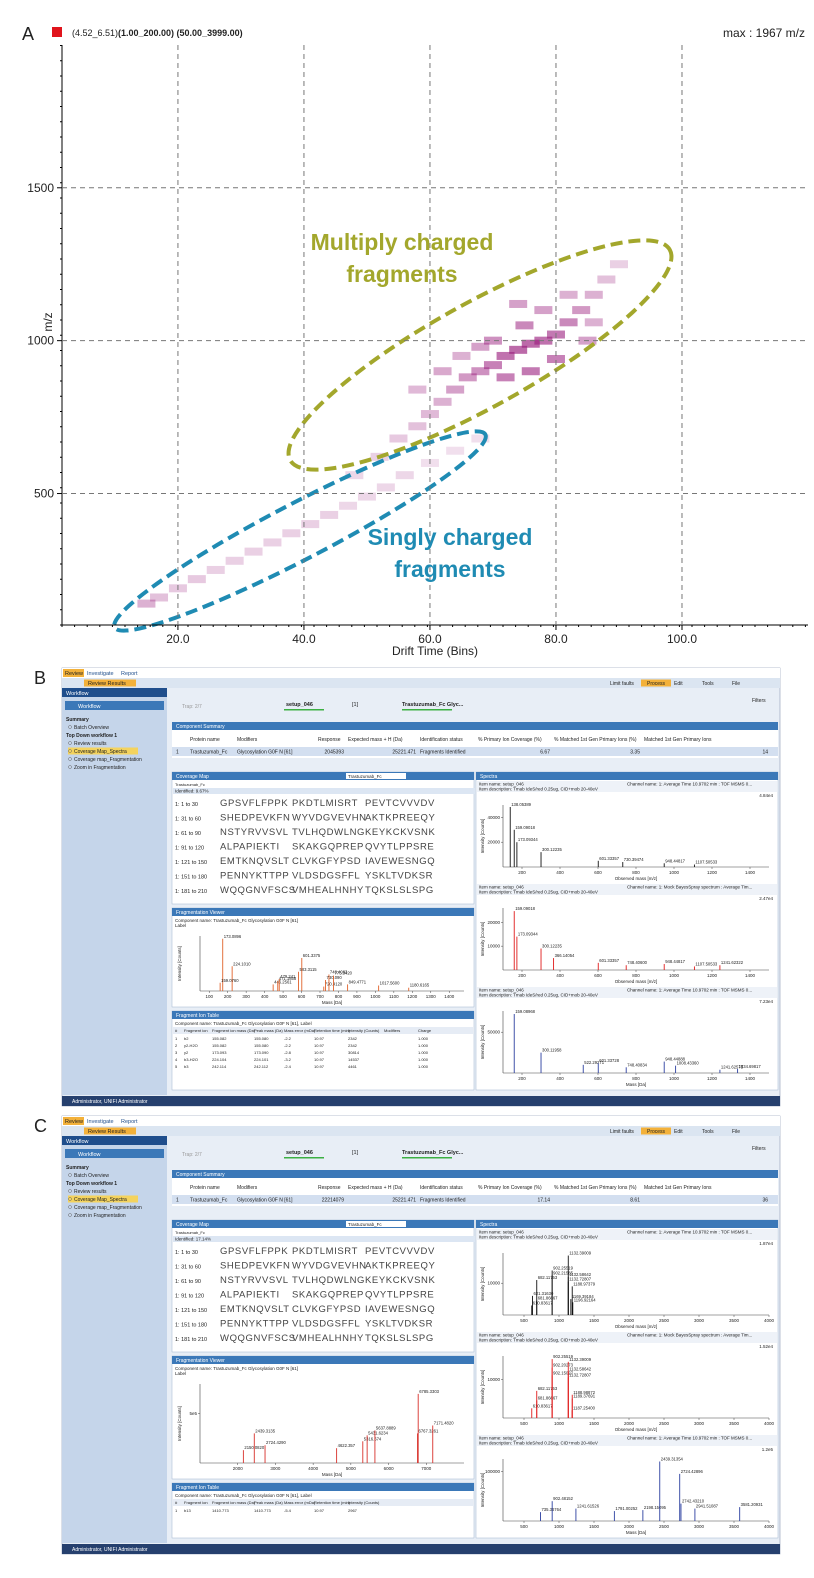  I want to click on y-tick-label: 10000, so click(493, 1379).